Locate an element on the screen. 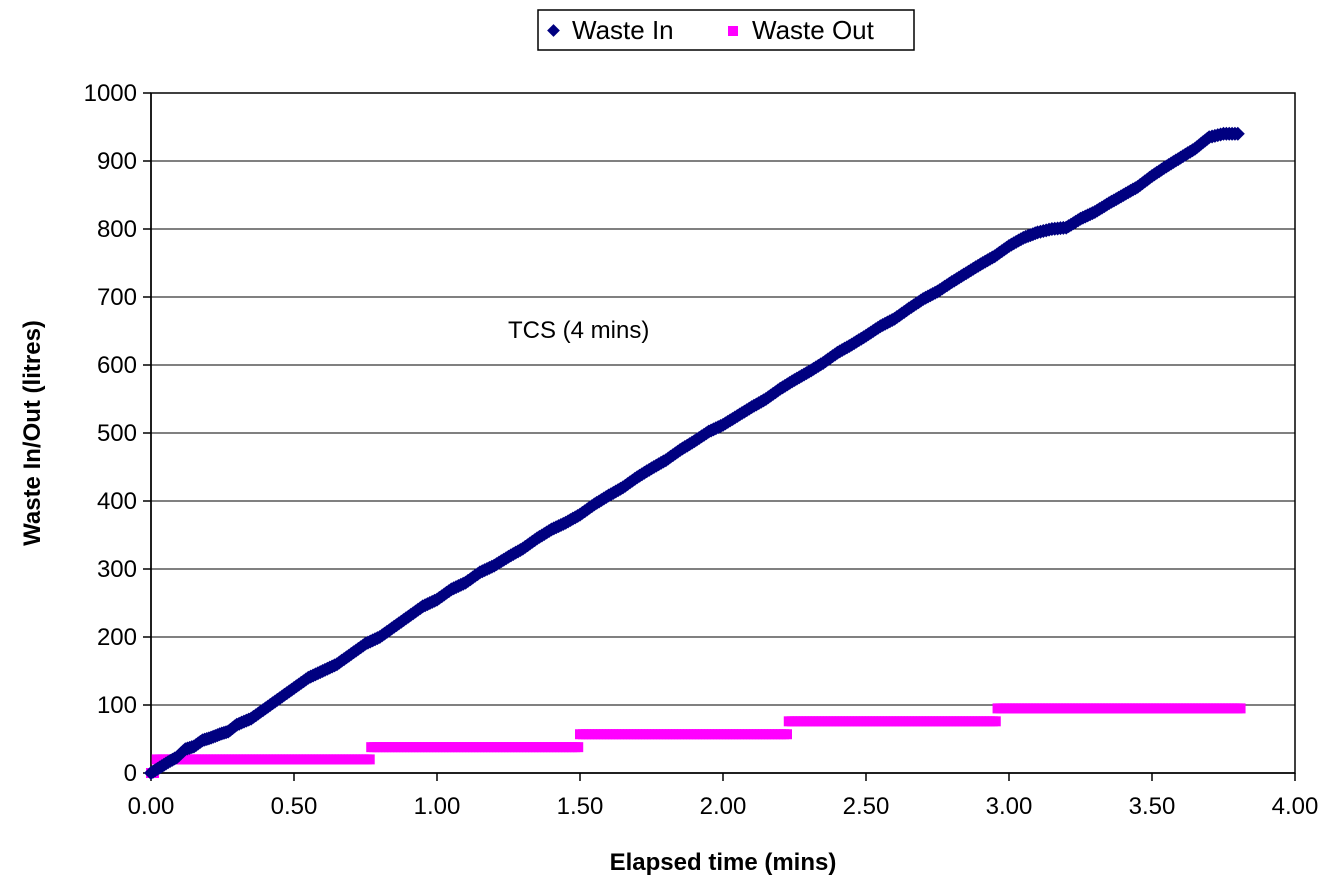 The height and width of the screenshot is (890, 1330). y-tick-label: 900 is located at coordinates (117, 161).